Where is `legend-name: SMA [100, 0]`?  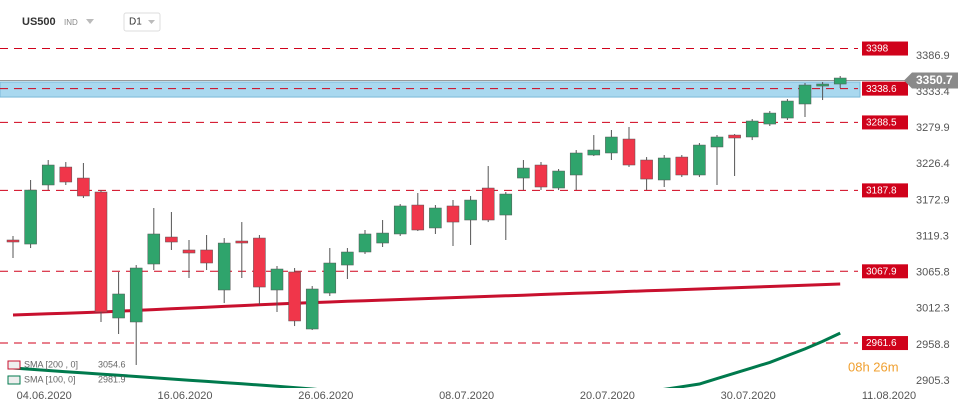
legend-name: SMA [100, 0] is located at coordinates (50, 379).